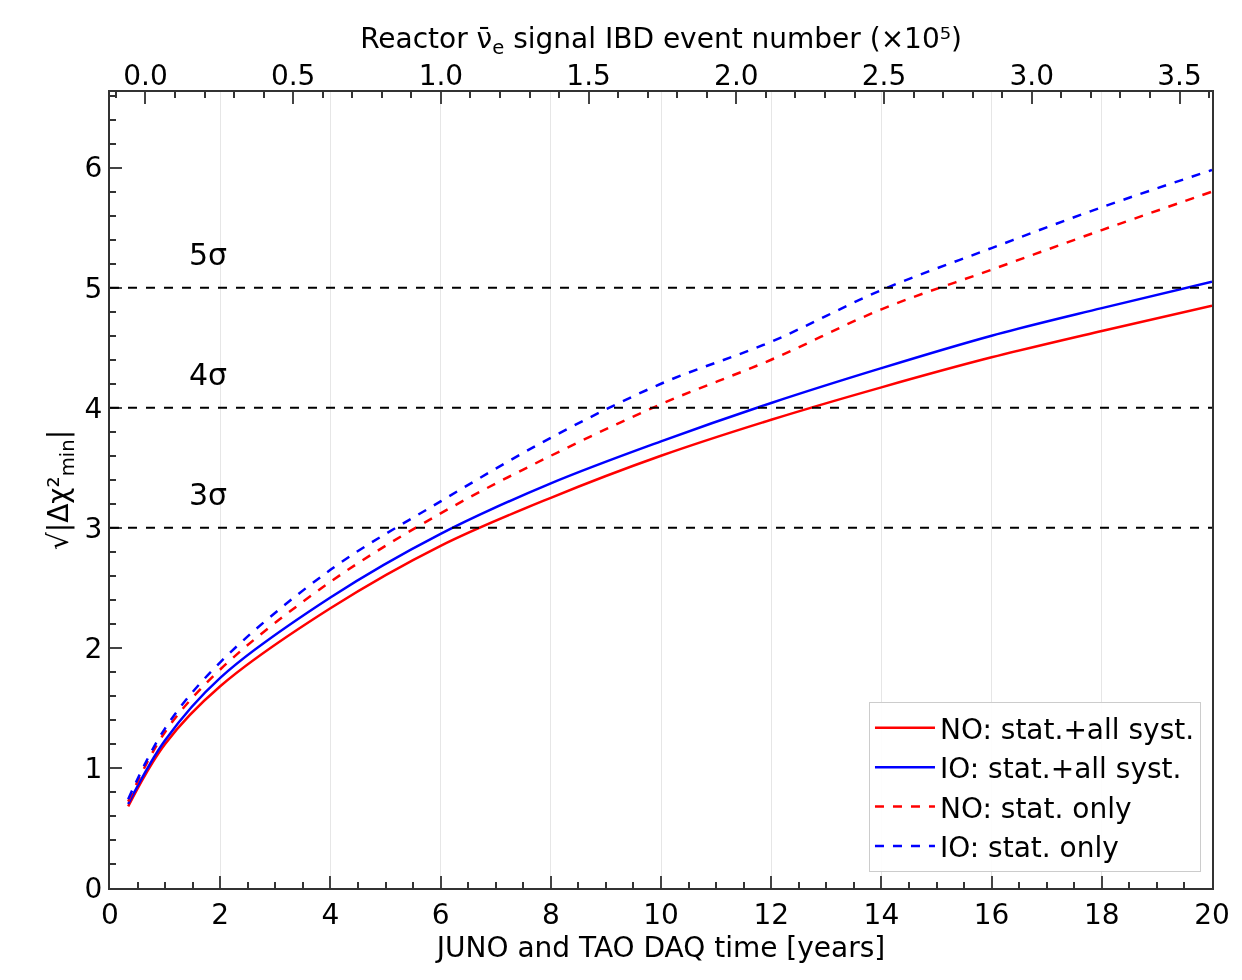 The height and width of the screenshot is (980, 1242). What do you see at coordinates (550, 914) in the screenshot?
I see `x-tick-label: 8` at bounding box center [550, 914].